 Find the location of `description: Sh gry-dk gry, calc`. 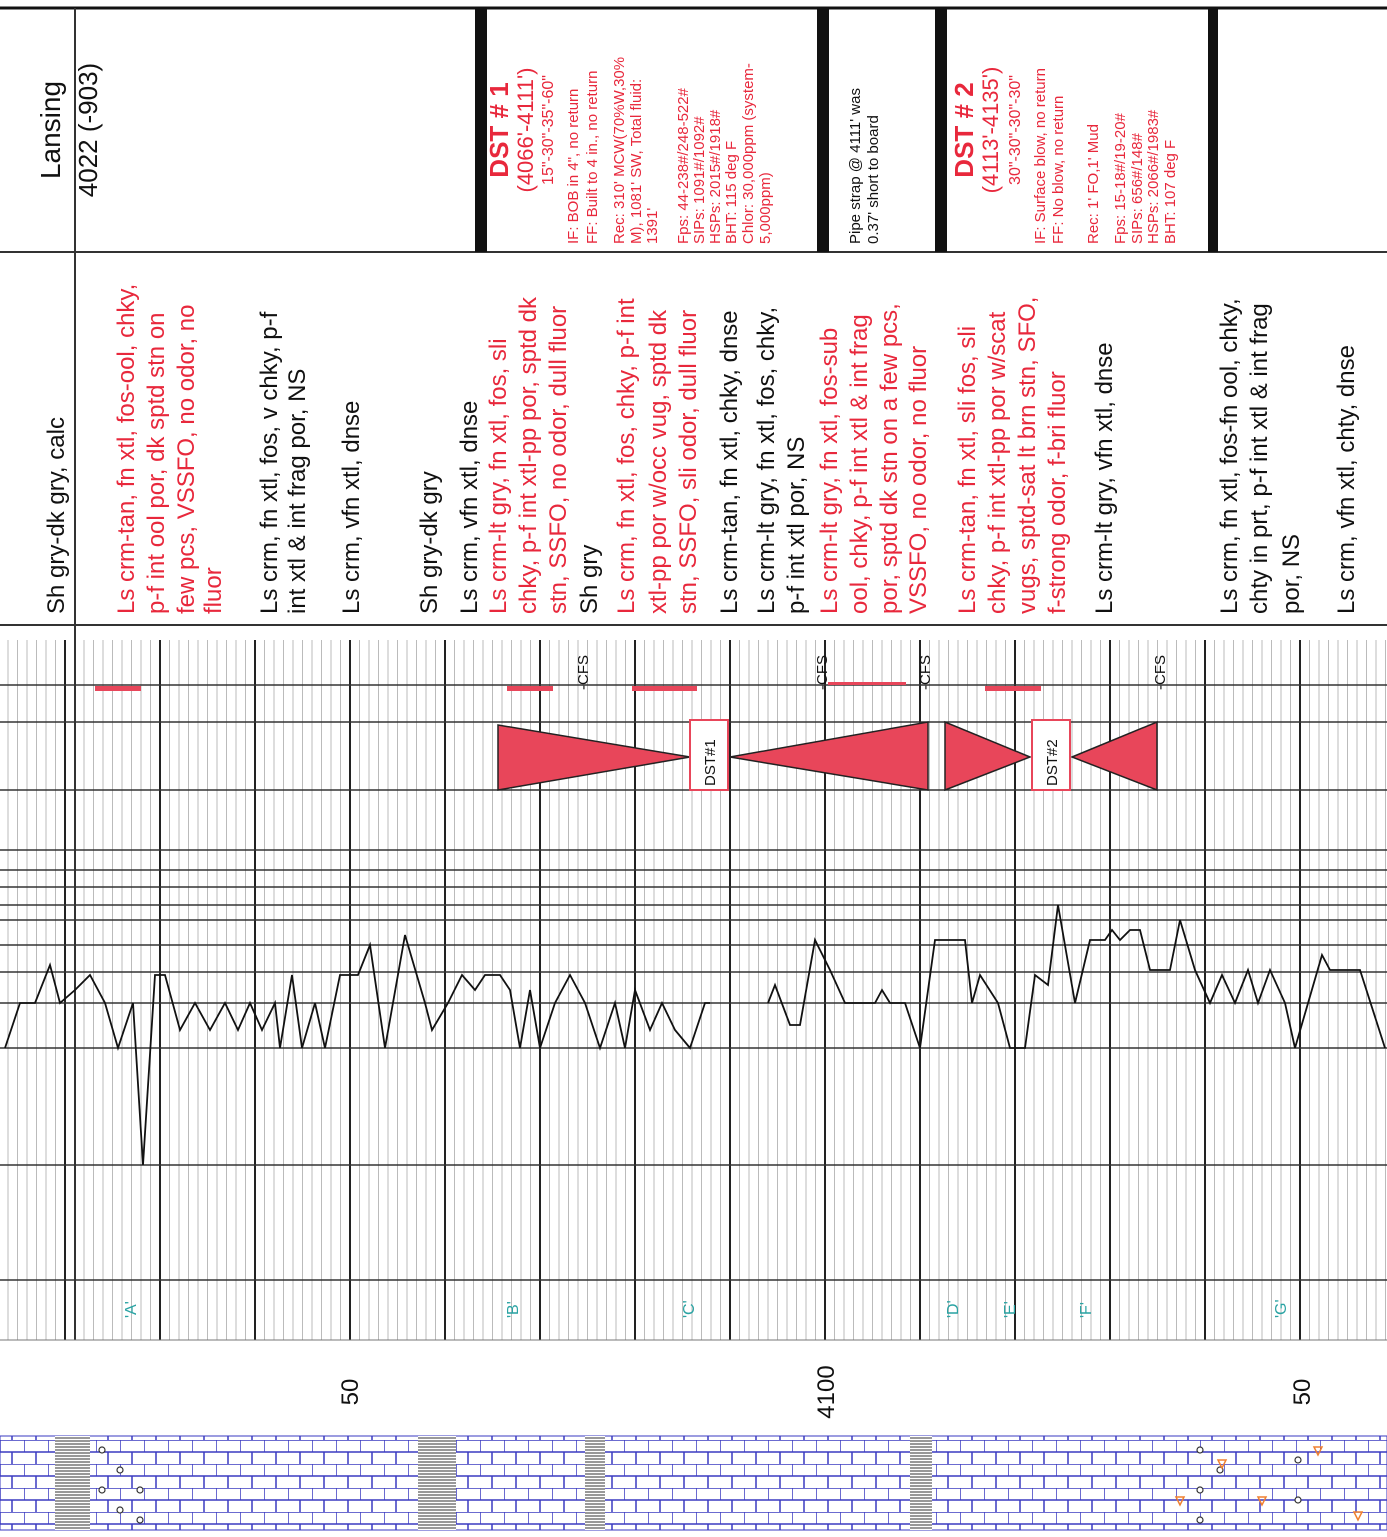

description: Sh gry-dk gry, calc is located at coordinates (56, 515).